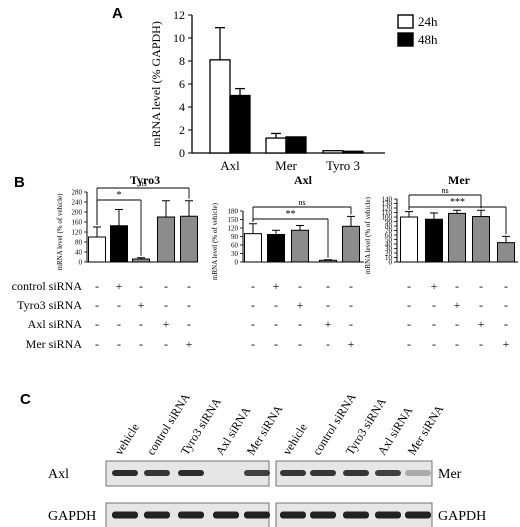 This screenshot has width=520, height=527. What do you see at coordinates (54, 344) in the screenshot?
I see `treatment-row-label: Mer siRNA` at bounding box center [54, 344].